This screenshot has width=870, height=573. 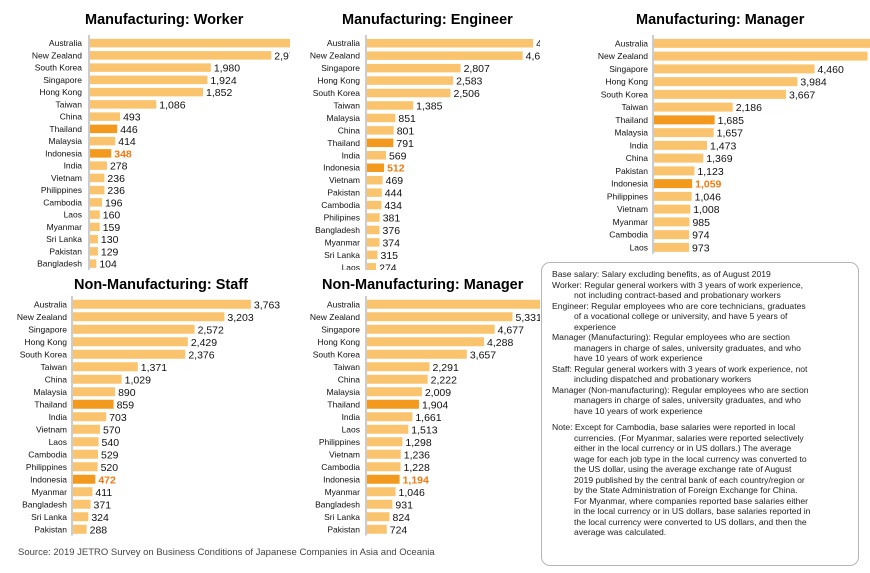 I want to click on value-label: 160, so click(x=112, y=216).